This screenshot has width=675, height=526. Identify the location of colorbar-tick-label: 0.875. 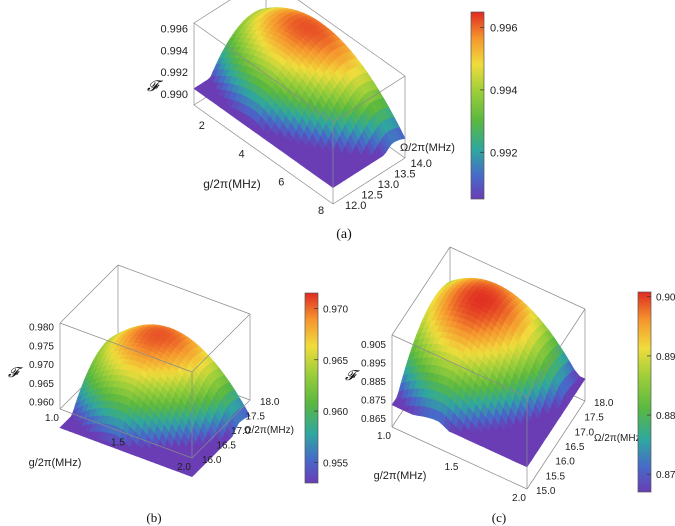
(665, 475).